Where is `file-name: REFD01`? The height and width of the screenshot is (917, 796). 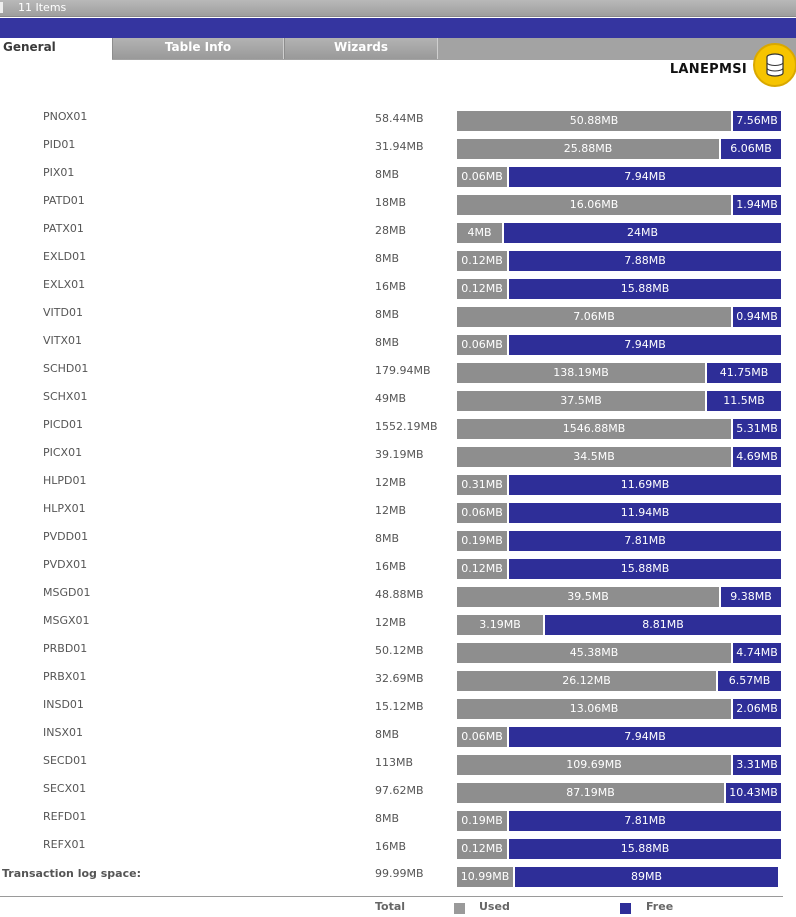
file-name: REFD01 is located at coordinates (65, 816).